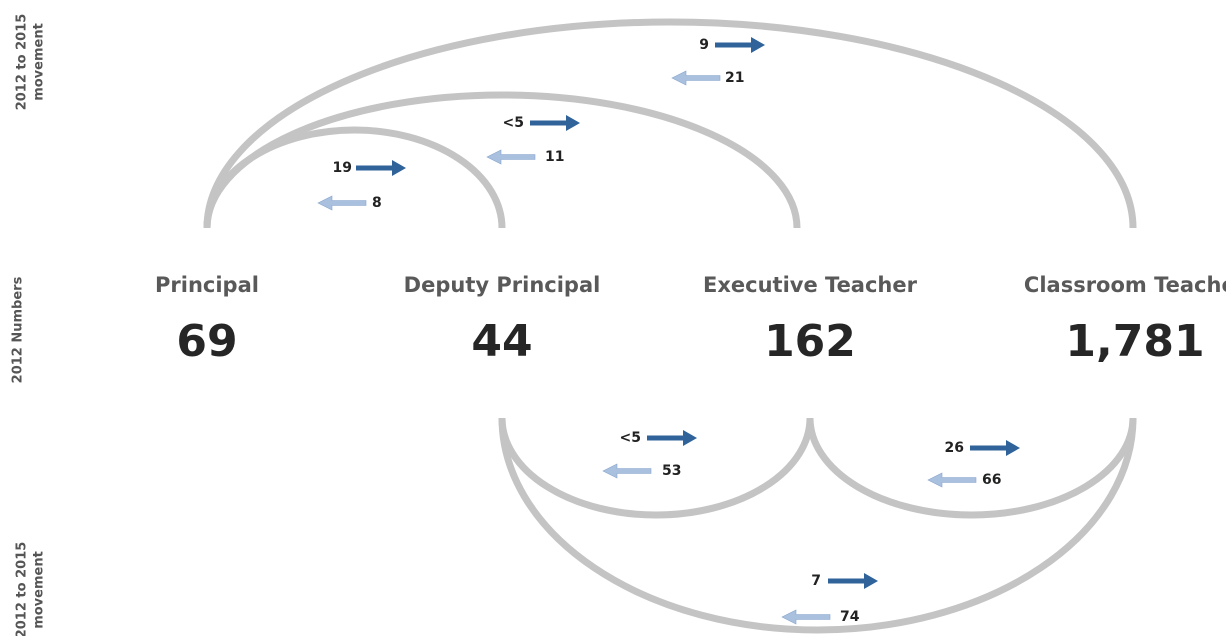 Image resolution: width=1226 pixels, height=636 pixels. Describe the element at coordinates (18, 329) in the screenshot. I see `side-label: 2012 Numbers` at that location.